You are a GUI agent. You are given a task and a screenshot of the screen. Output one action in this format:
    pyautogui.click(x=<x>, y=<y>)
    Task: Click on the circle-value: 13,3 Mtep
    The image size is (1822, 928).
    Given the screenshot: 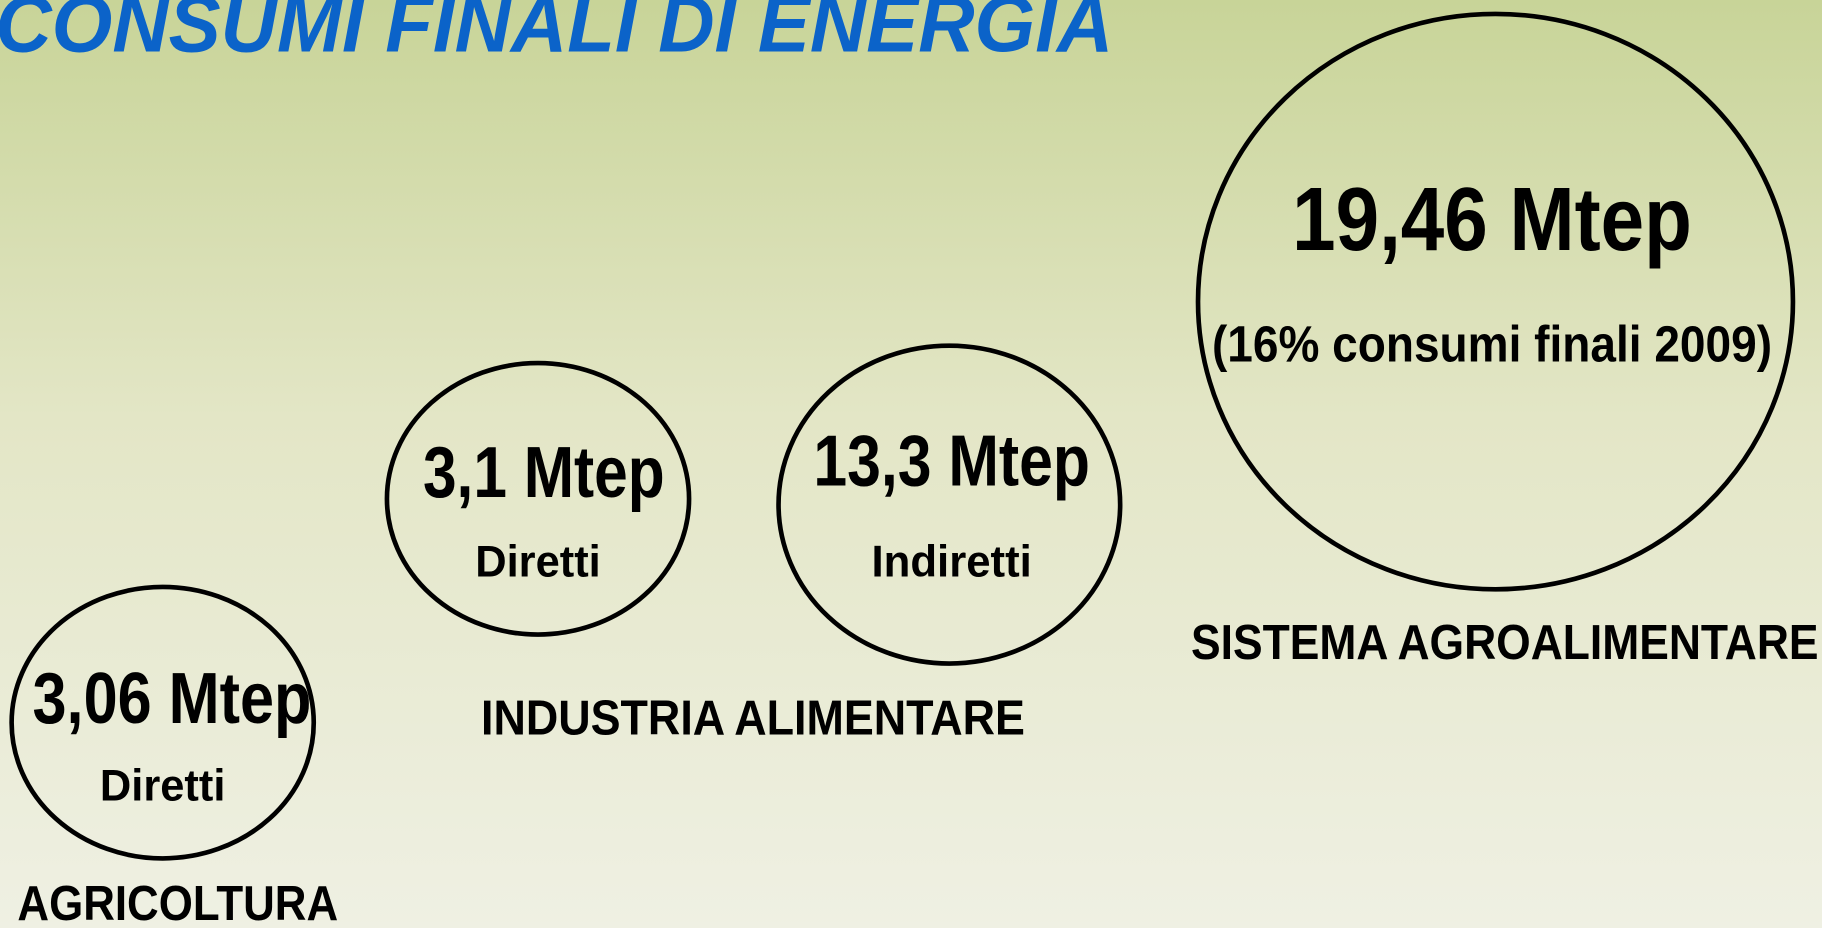 What is the action you would take?
    pyautogui.click(x=951, y=461)
    